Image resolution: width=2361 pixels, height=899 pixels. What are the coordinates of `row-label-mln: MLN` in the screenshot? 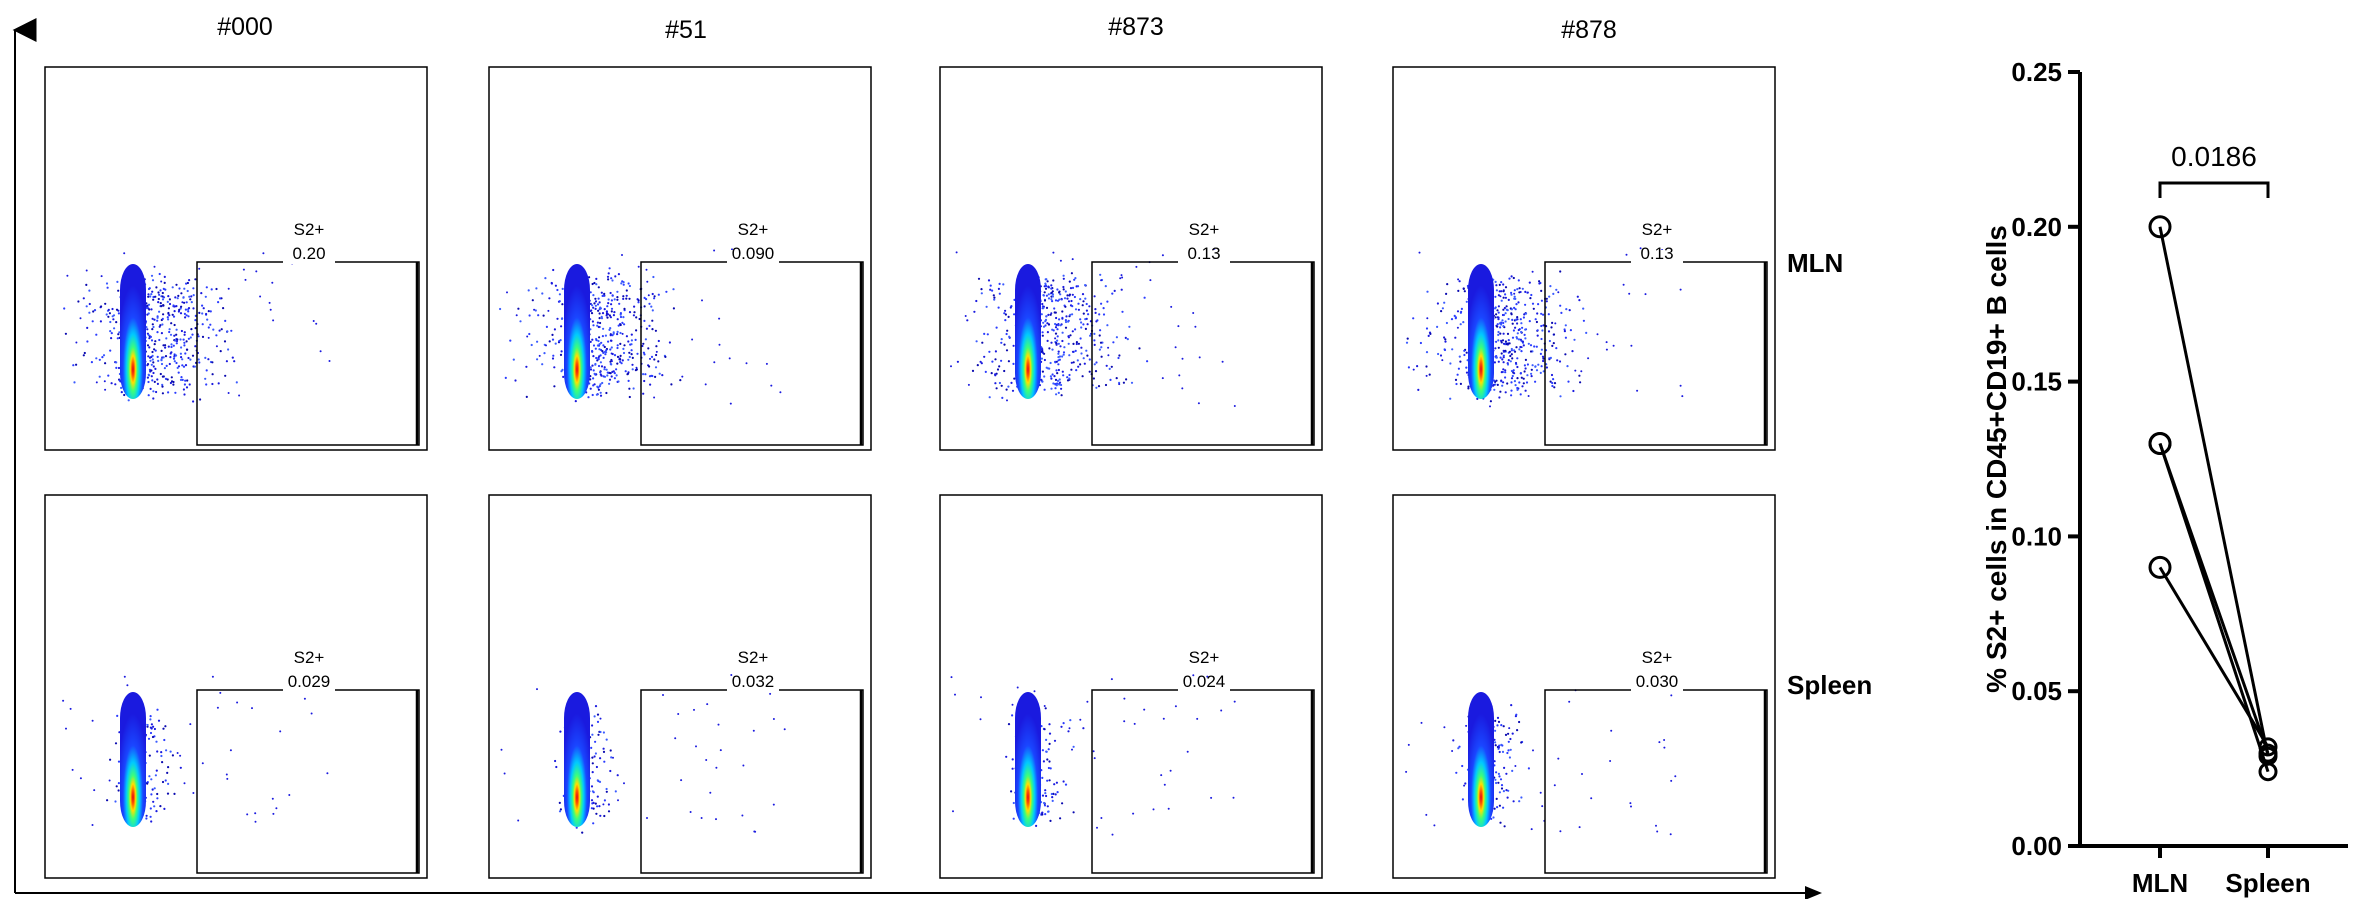 It's located at (1815, 263).